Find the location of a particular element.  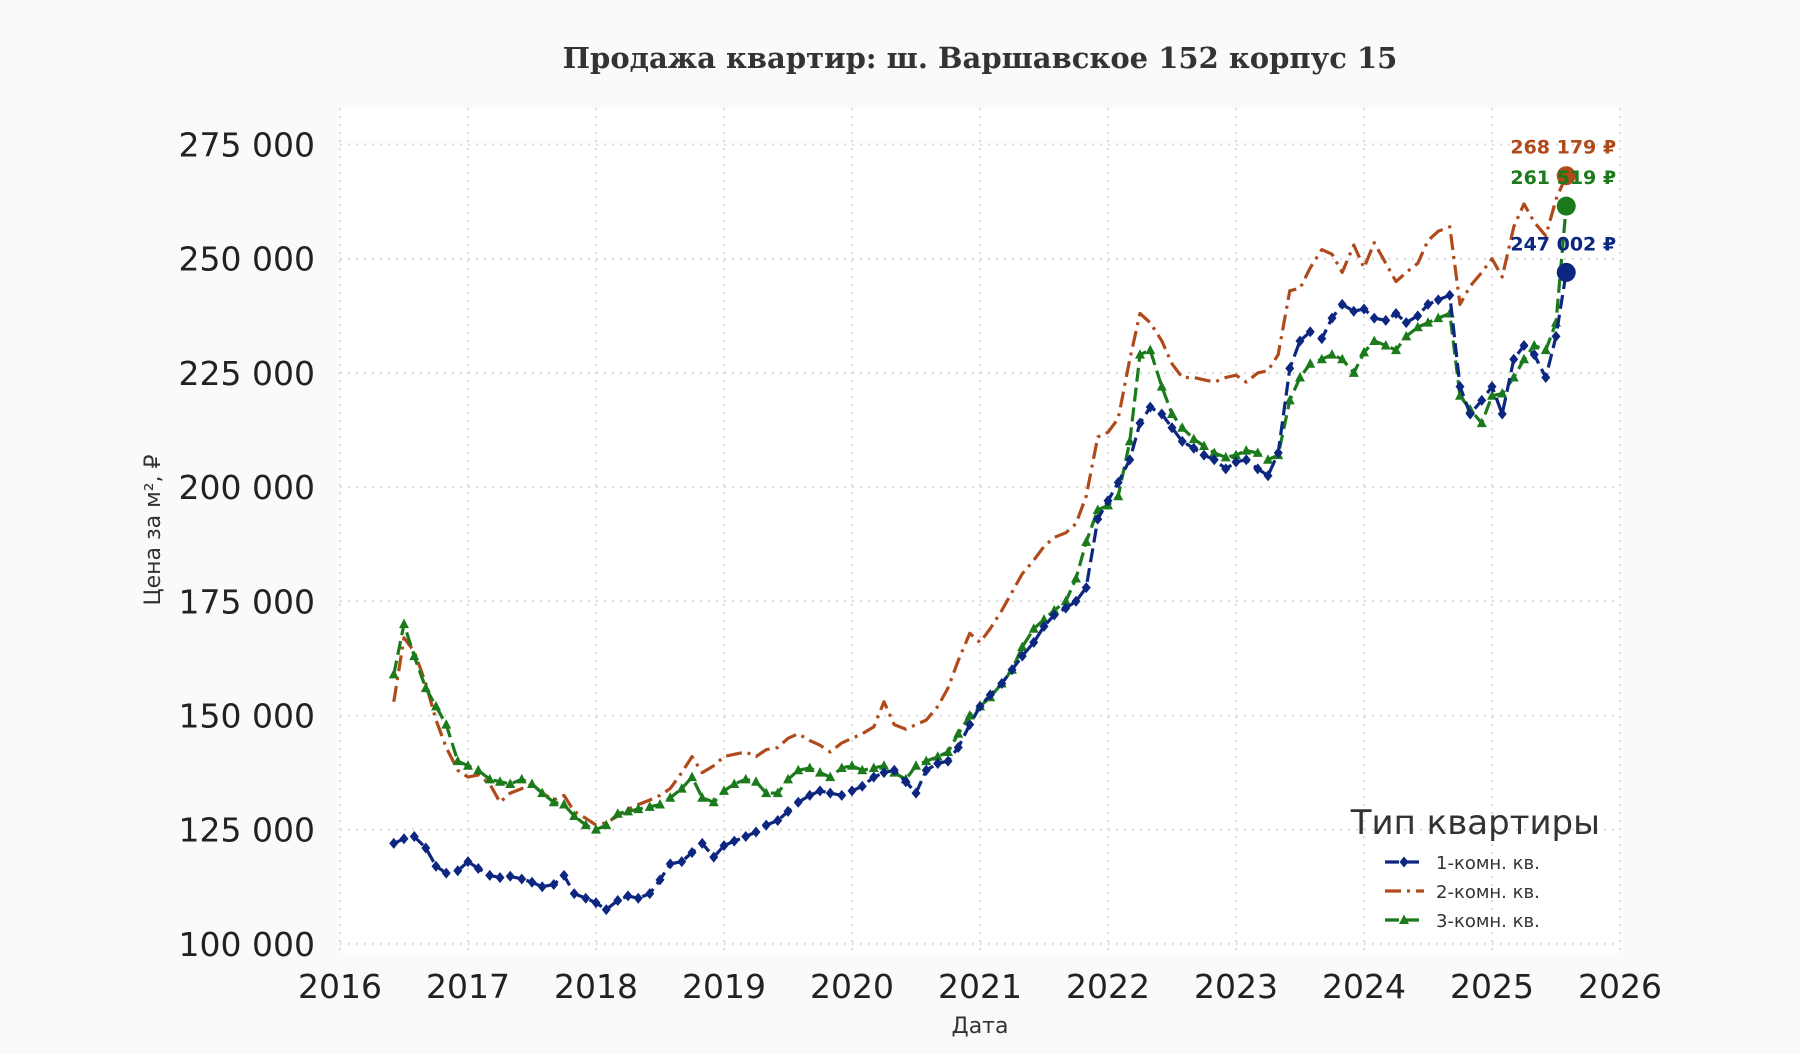

legend-entry-2: 2-комн. кв. is located at coordinates (1462, 892).